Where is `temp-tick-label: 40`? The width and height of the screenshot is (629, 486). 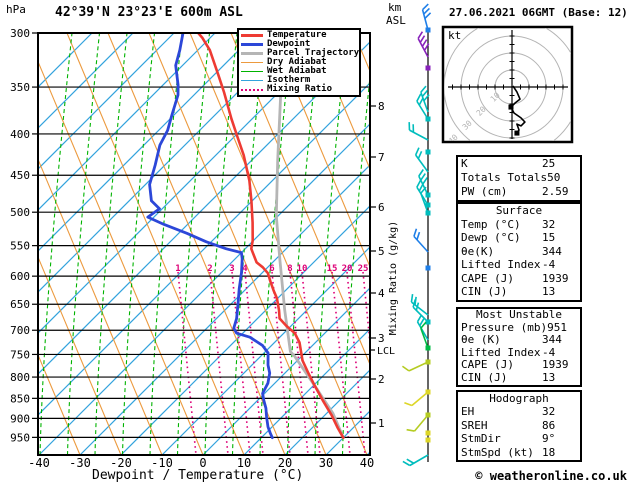 temp-tick-label: 40 is located at coordinates (367, 463).